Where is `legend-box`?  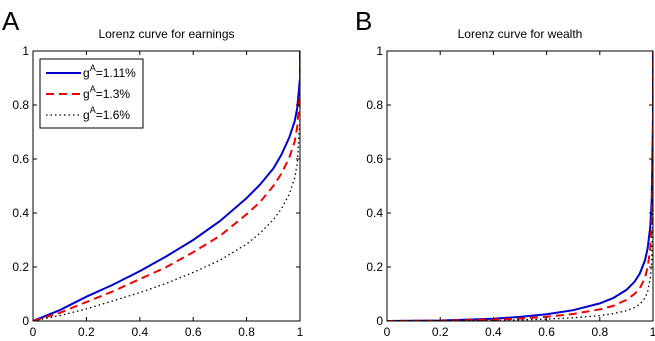 legend-box is located at coordinates (91, 93).